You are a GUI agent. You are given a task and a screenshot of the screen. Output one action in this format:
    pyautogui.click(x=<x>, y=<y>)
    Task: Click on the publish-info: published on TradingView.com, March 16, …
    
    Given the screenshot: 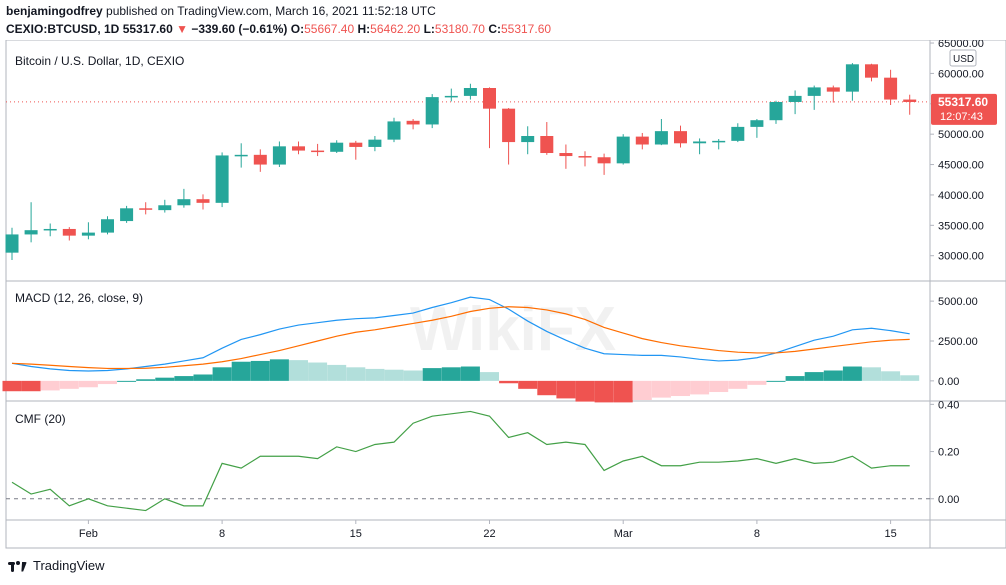 What is the action you would take?
    pyautogui.click(x=271, y=11)
    